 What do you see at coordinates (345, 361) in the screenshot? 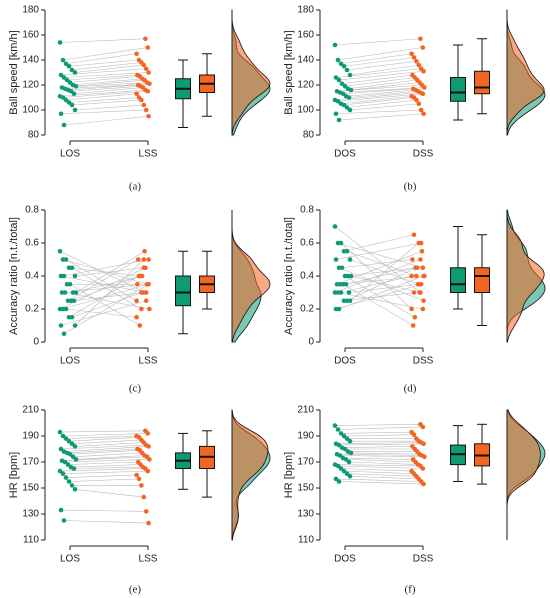
I see `x-tick-label: DOS` at bounding box center [345, 361].